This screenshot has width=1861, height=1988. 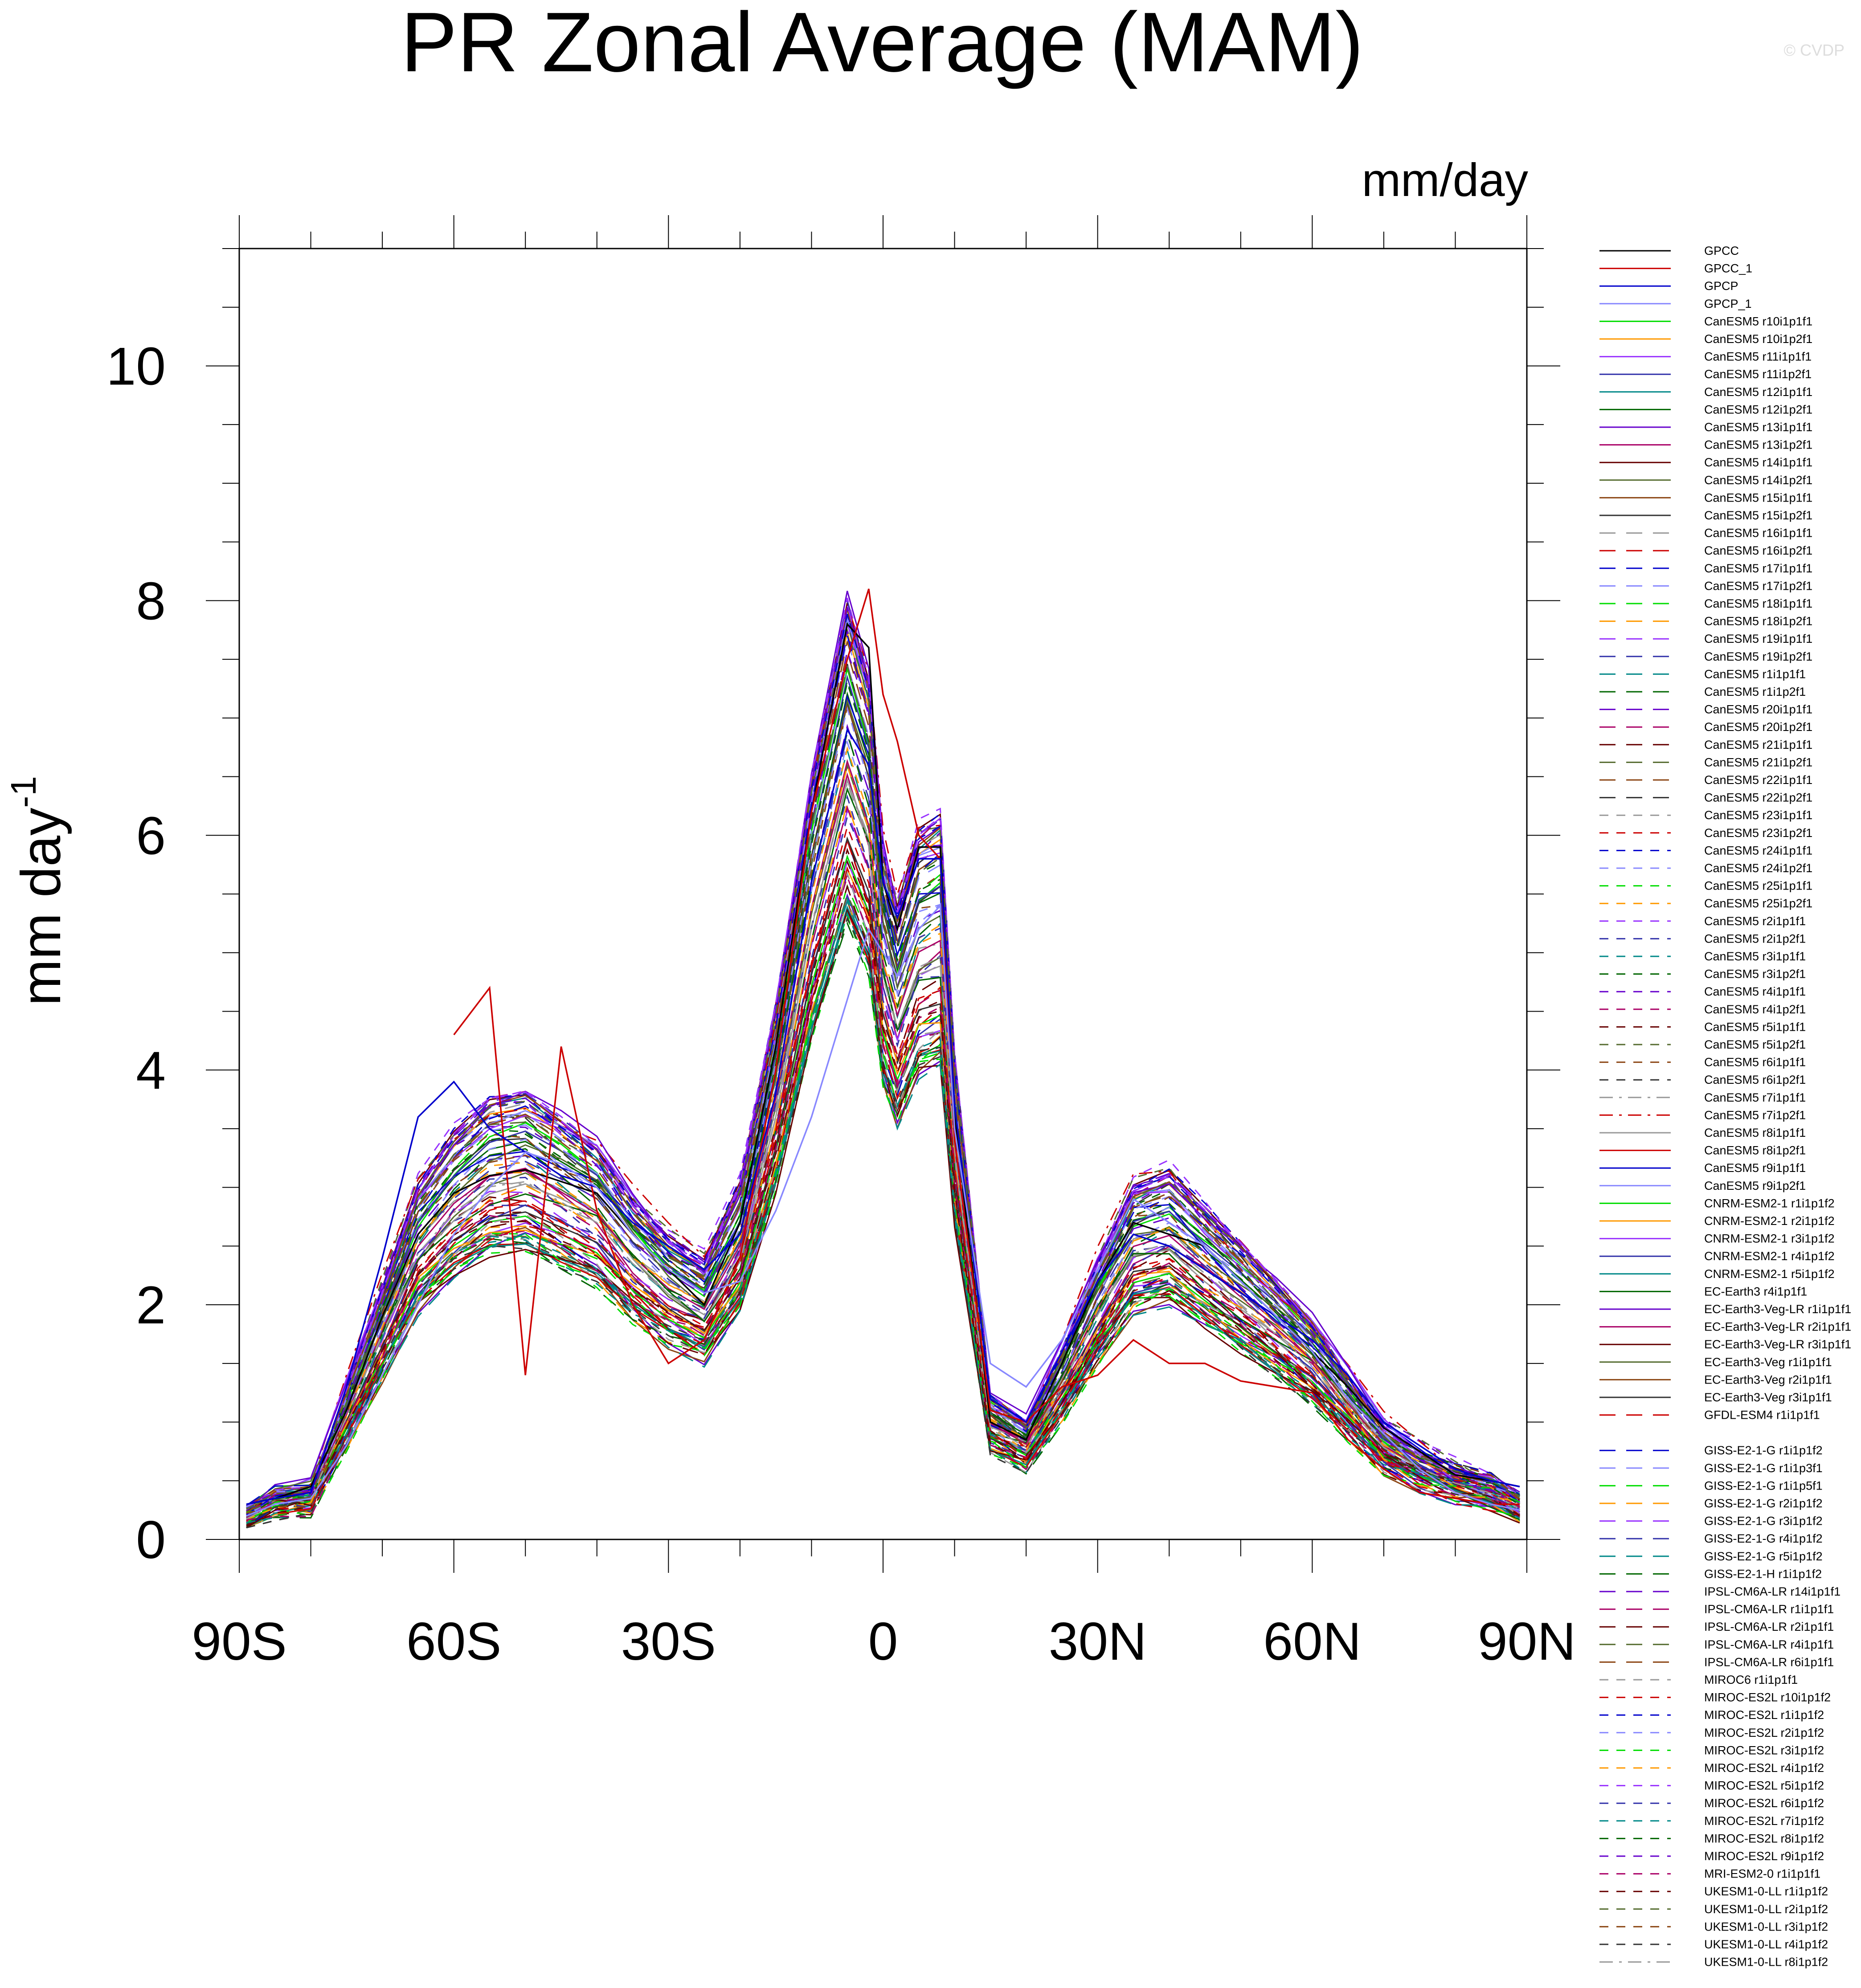 I want to click on legend-label: CanESM5 r5i1p1f1, so click(x=1755, y=1026).